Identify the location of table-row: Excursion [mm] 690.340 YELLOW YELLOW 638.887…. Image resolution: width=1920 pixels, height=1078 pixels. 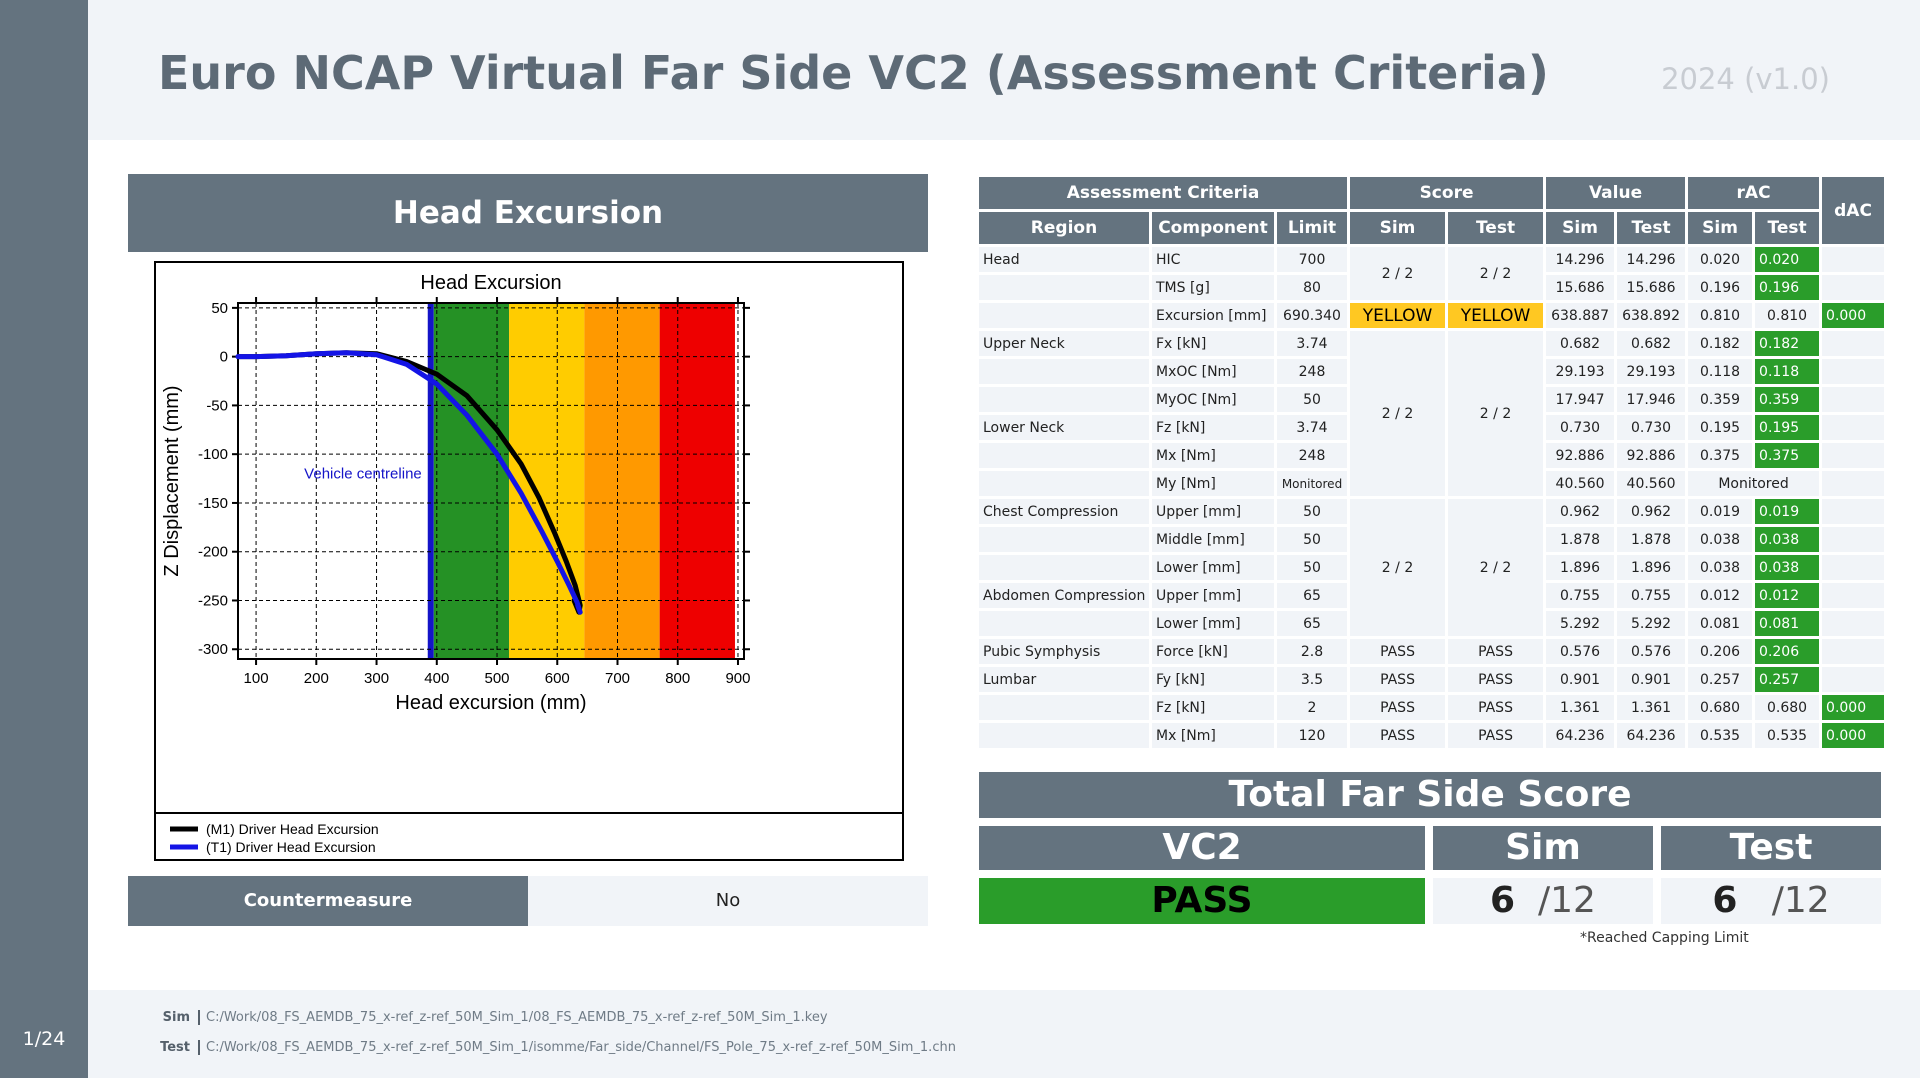
(1432, 315).